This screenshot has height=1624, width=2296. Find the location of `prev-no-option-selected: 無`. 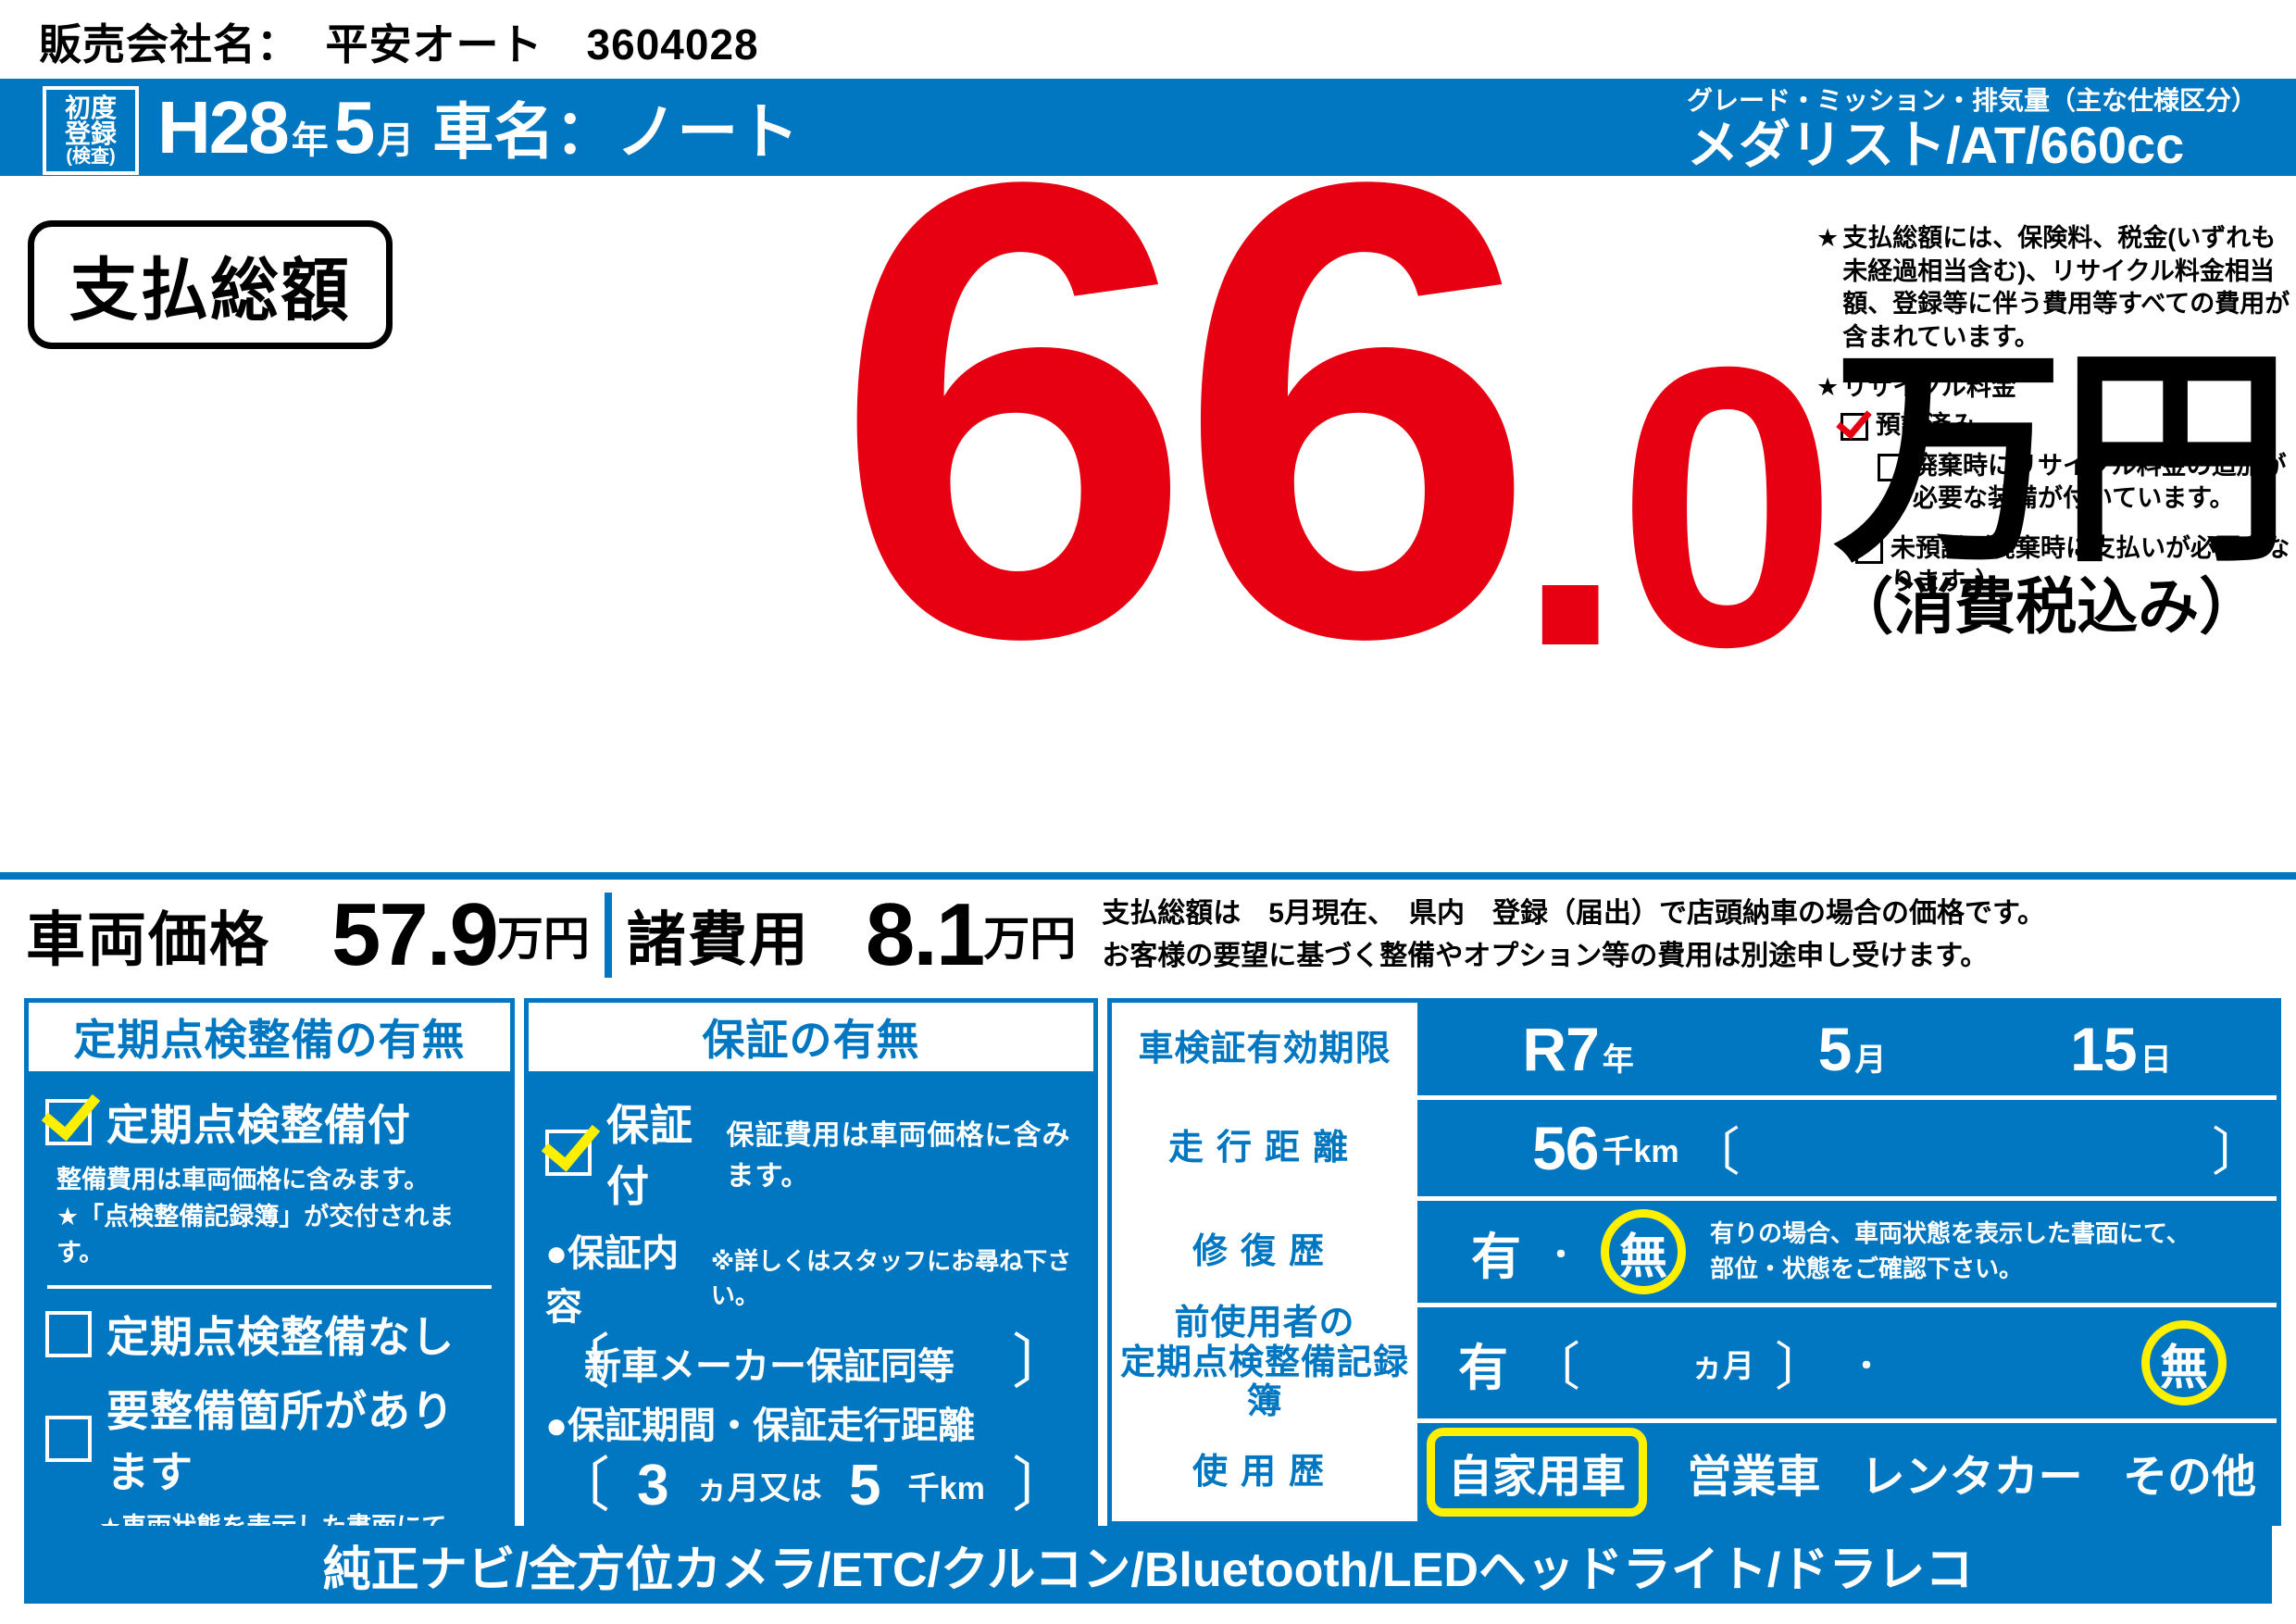

prev-no-option-selected: 無 is located at coordinates (2184, 1362).